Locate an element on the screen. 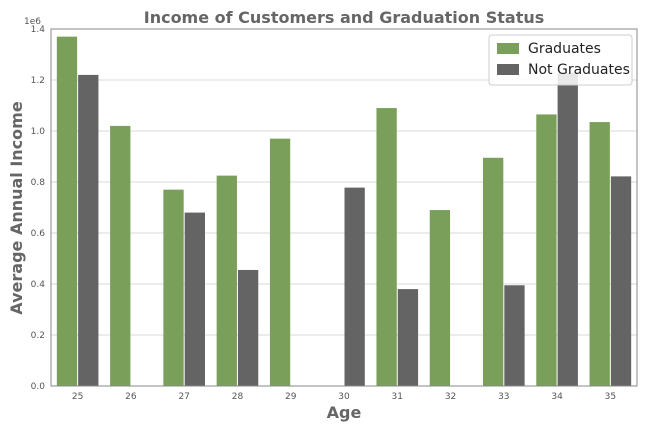  x-axis-ticks: 25 26 27 28 29 30 31 32 33 34 35 is located at coordinates (344, 397).